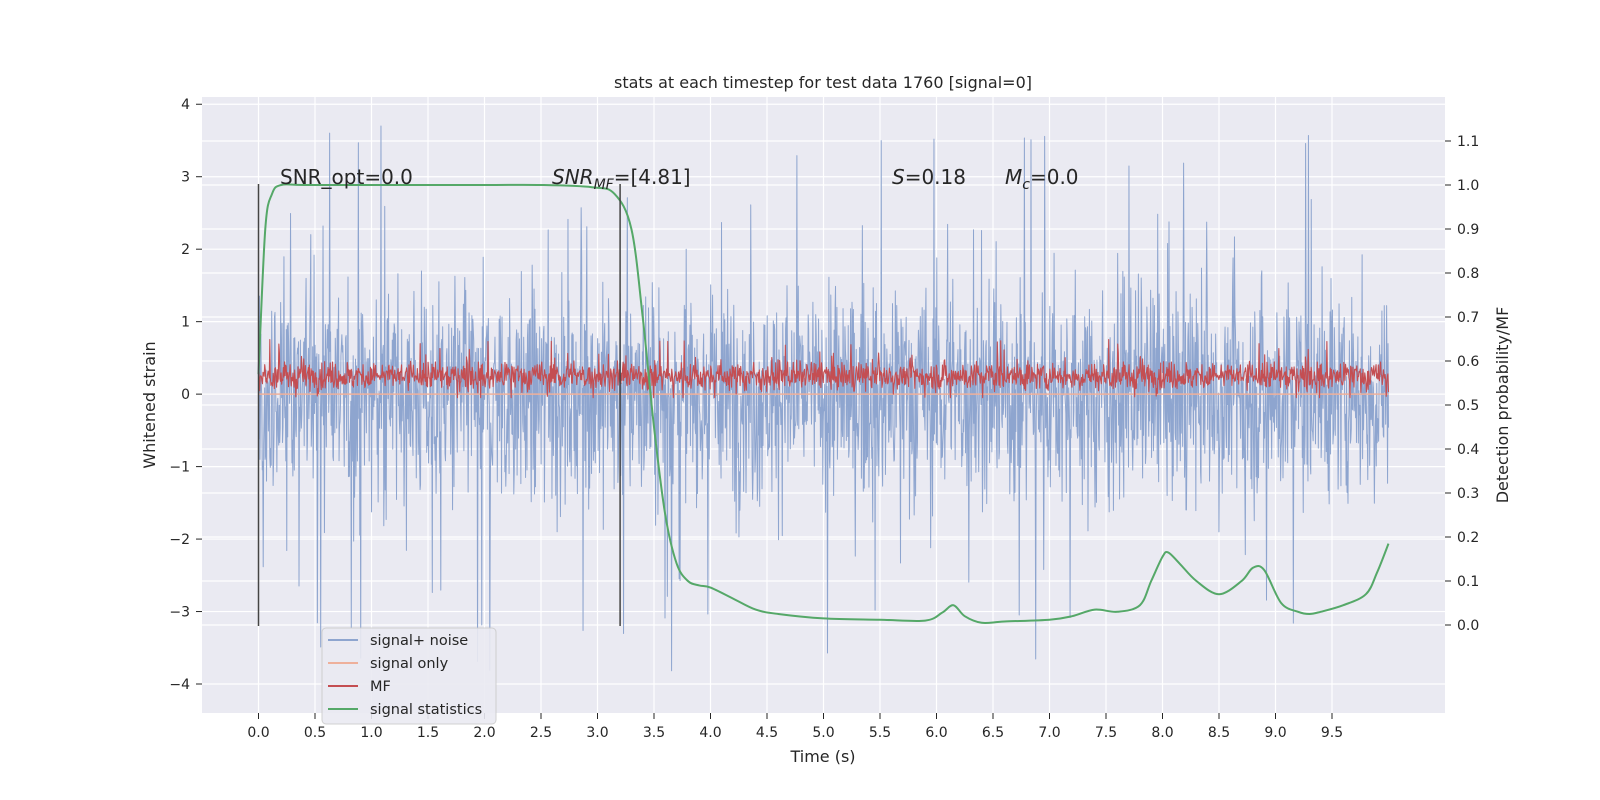  What do you see at coordinates (1468, 494) in the screenshot?
I see `y2-tick-label: 0.3` at bounding box center [1468, 494].